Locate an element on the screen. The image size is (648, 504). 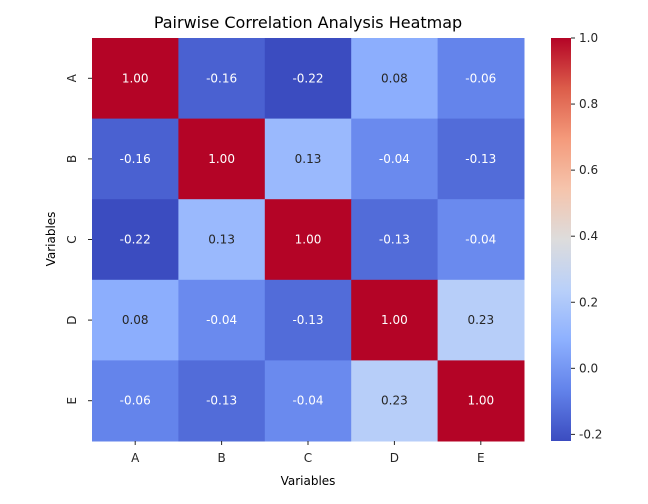
colorbar-tick-label: 0.4 is located at coordinates (588, 236).